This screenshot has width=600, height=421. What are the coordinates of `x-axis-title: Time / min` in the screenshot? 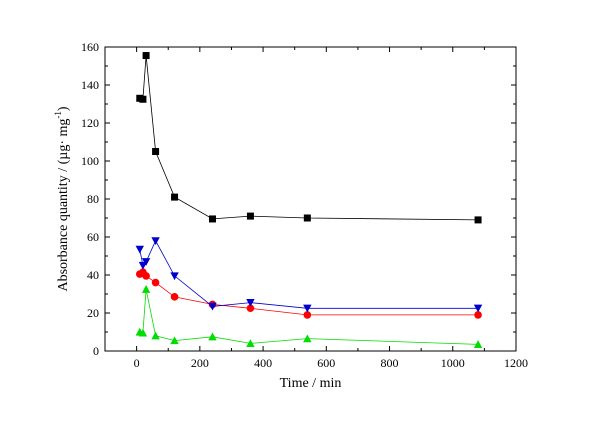 It's located at (311, 383).